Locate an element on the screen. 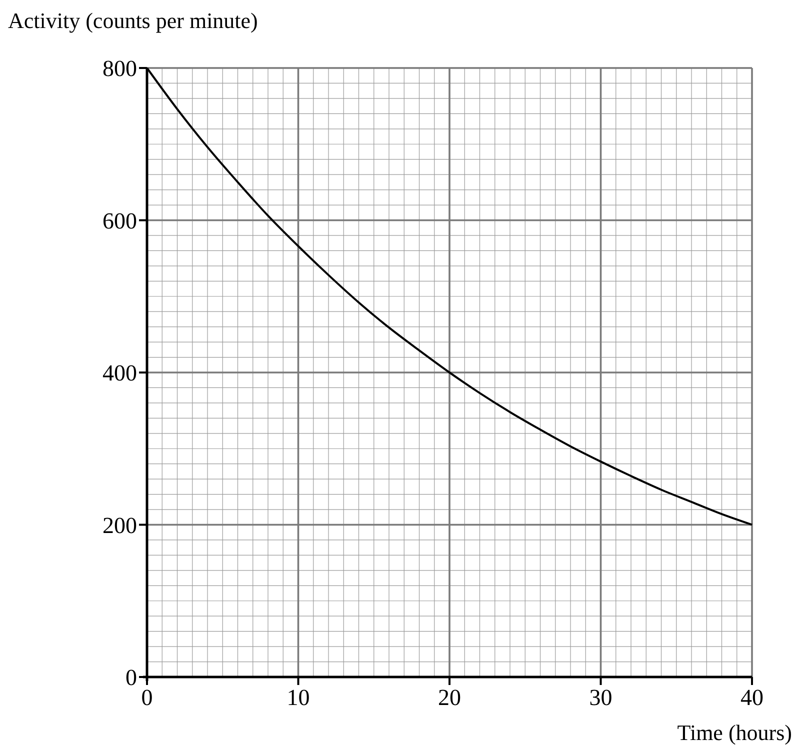 This screenshot has height=754, width=797. y-tick-label: 0 is located at coordinates (131, 677).